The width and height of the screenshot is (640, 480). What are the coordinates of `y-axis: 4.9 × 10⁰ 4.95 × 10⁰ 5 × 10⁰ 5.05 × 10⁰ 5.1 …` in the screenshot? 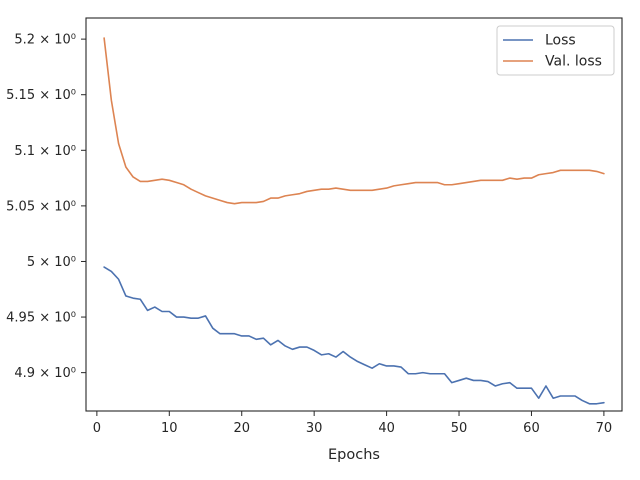 It's located at (46, 207).